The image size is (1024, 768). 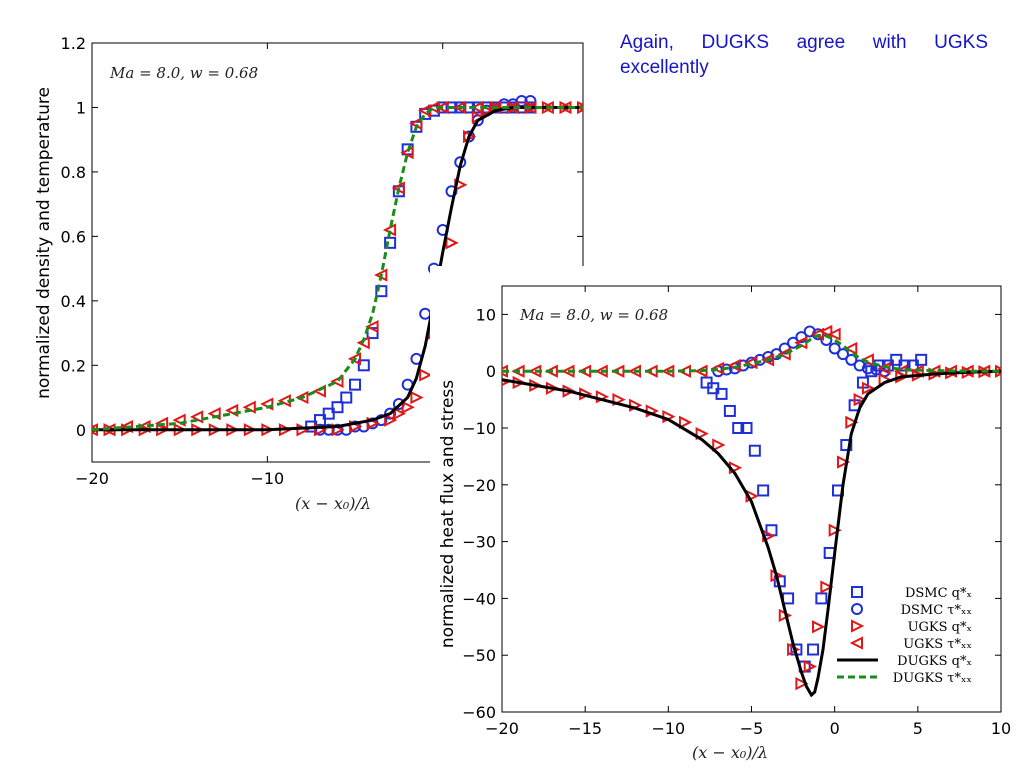 I want to click on c2-ytick-label: −20, so click(x=479, y=485).